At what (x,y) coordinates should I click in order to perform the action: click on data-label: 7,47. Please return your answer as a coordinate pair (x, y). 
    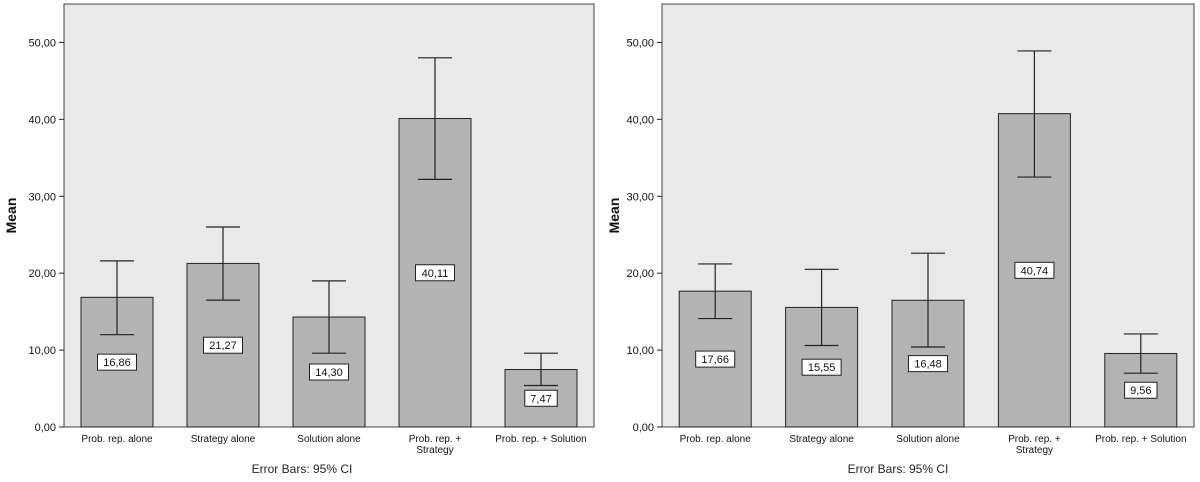
    Looking at the image, I should click on (540, 399).